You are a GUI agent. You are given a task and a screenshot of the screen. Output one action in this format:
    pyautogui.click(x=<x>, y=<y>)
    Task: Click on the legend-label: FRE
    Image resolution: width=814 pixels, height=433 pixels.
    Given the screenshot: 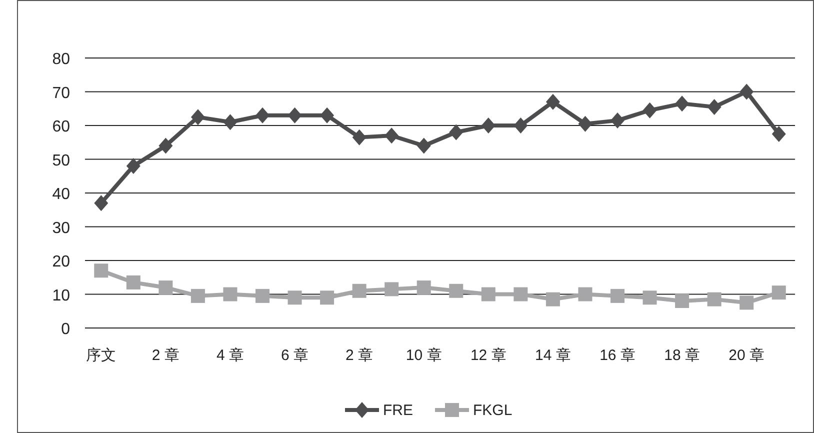 What is the action you would take?
    pyautogui.click(x=398, y=410)
    